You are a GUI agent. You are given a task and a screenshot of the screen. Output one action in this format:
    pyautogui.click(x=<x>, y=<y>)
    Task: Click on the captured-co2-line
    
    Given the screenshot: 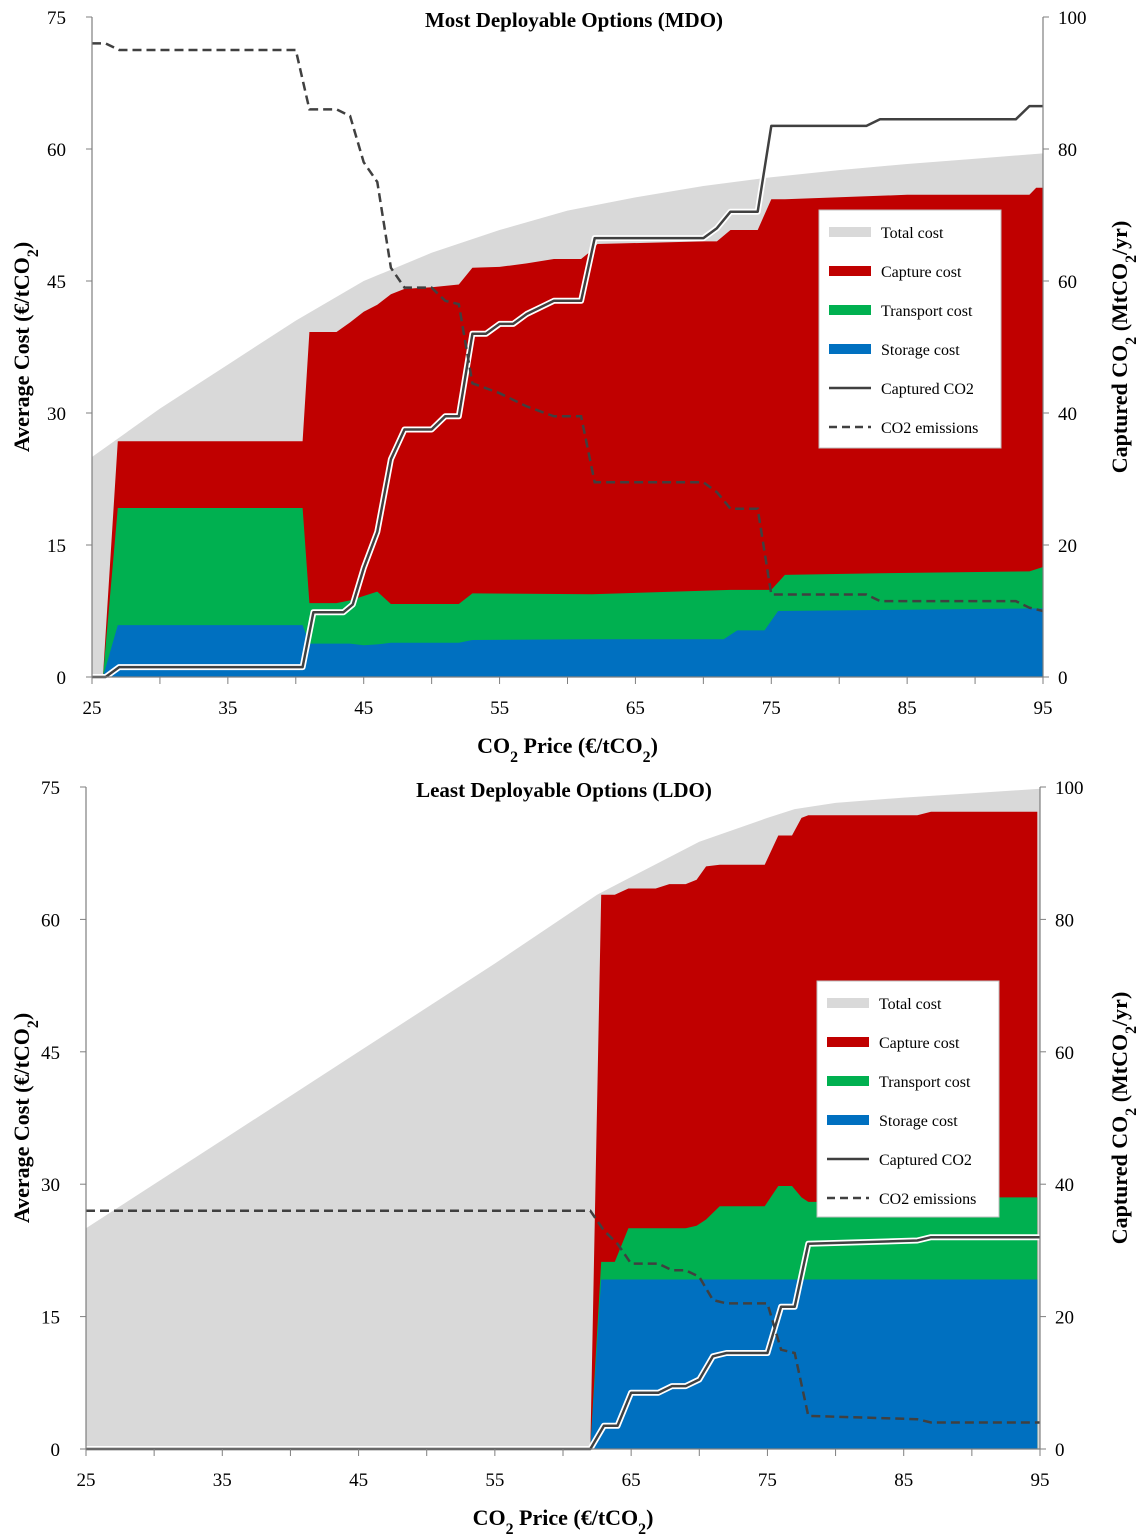 What is the action you would take?
    pyautogui.click(x=563, y=1343)
    